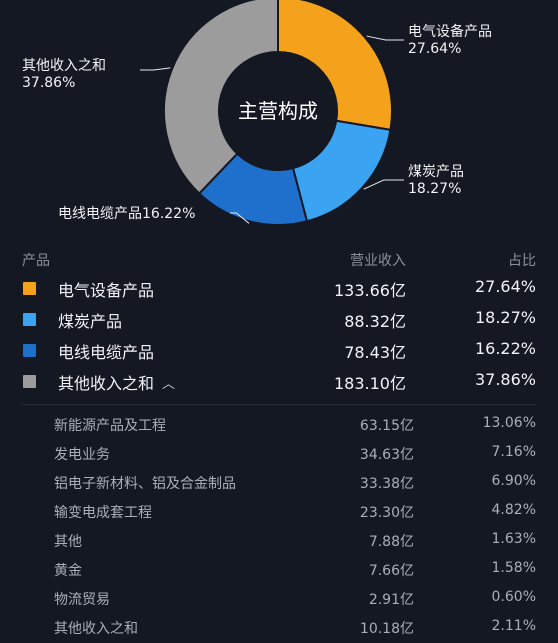 The height and width of the screenshot is (643, 558). What do you see at coordinates (505, 317) in the screenshot?
I see `row-share: 18.27%` at bounding box center [505, 317].